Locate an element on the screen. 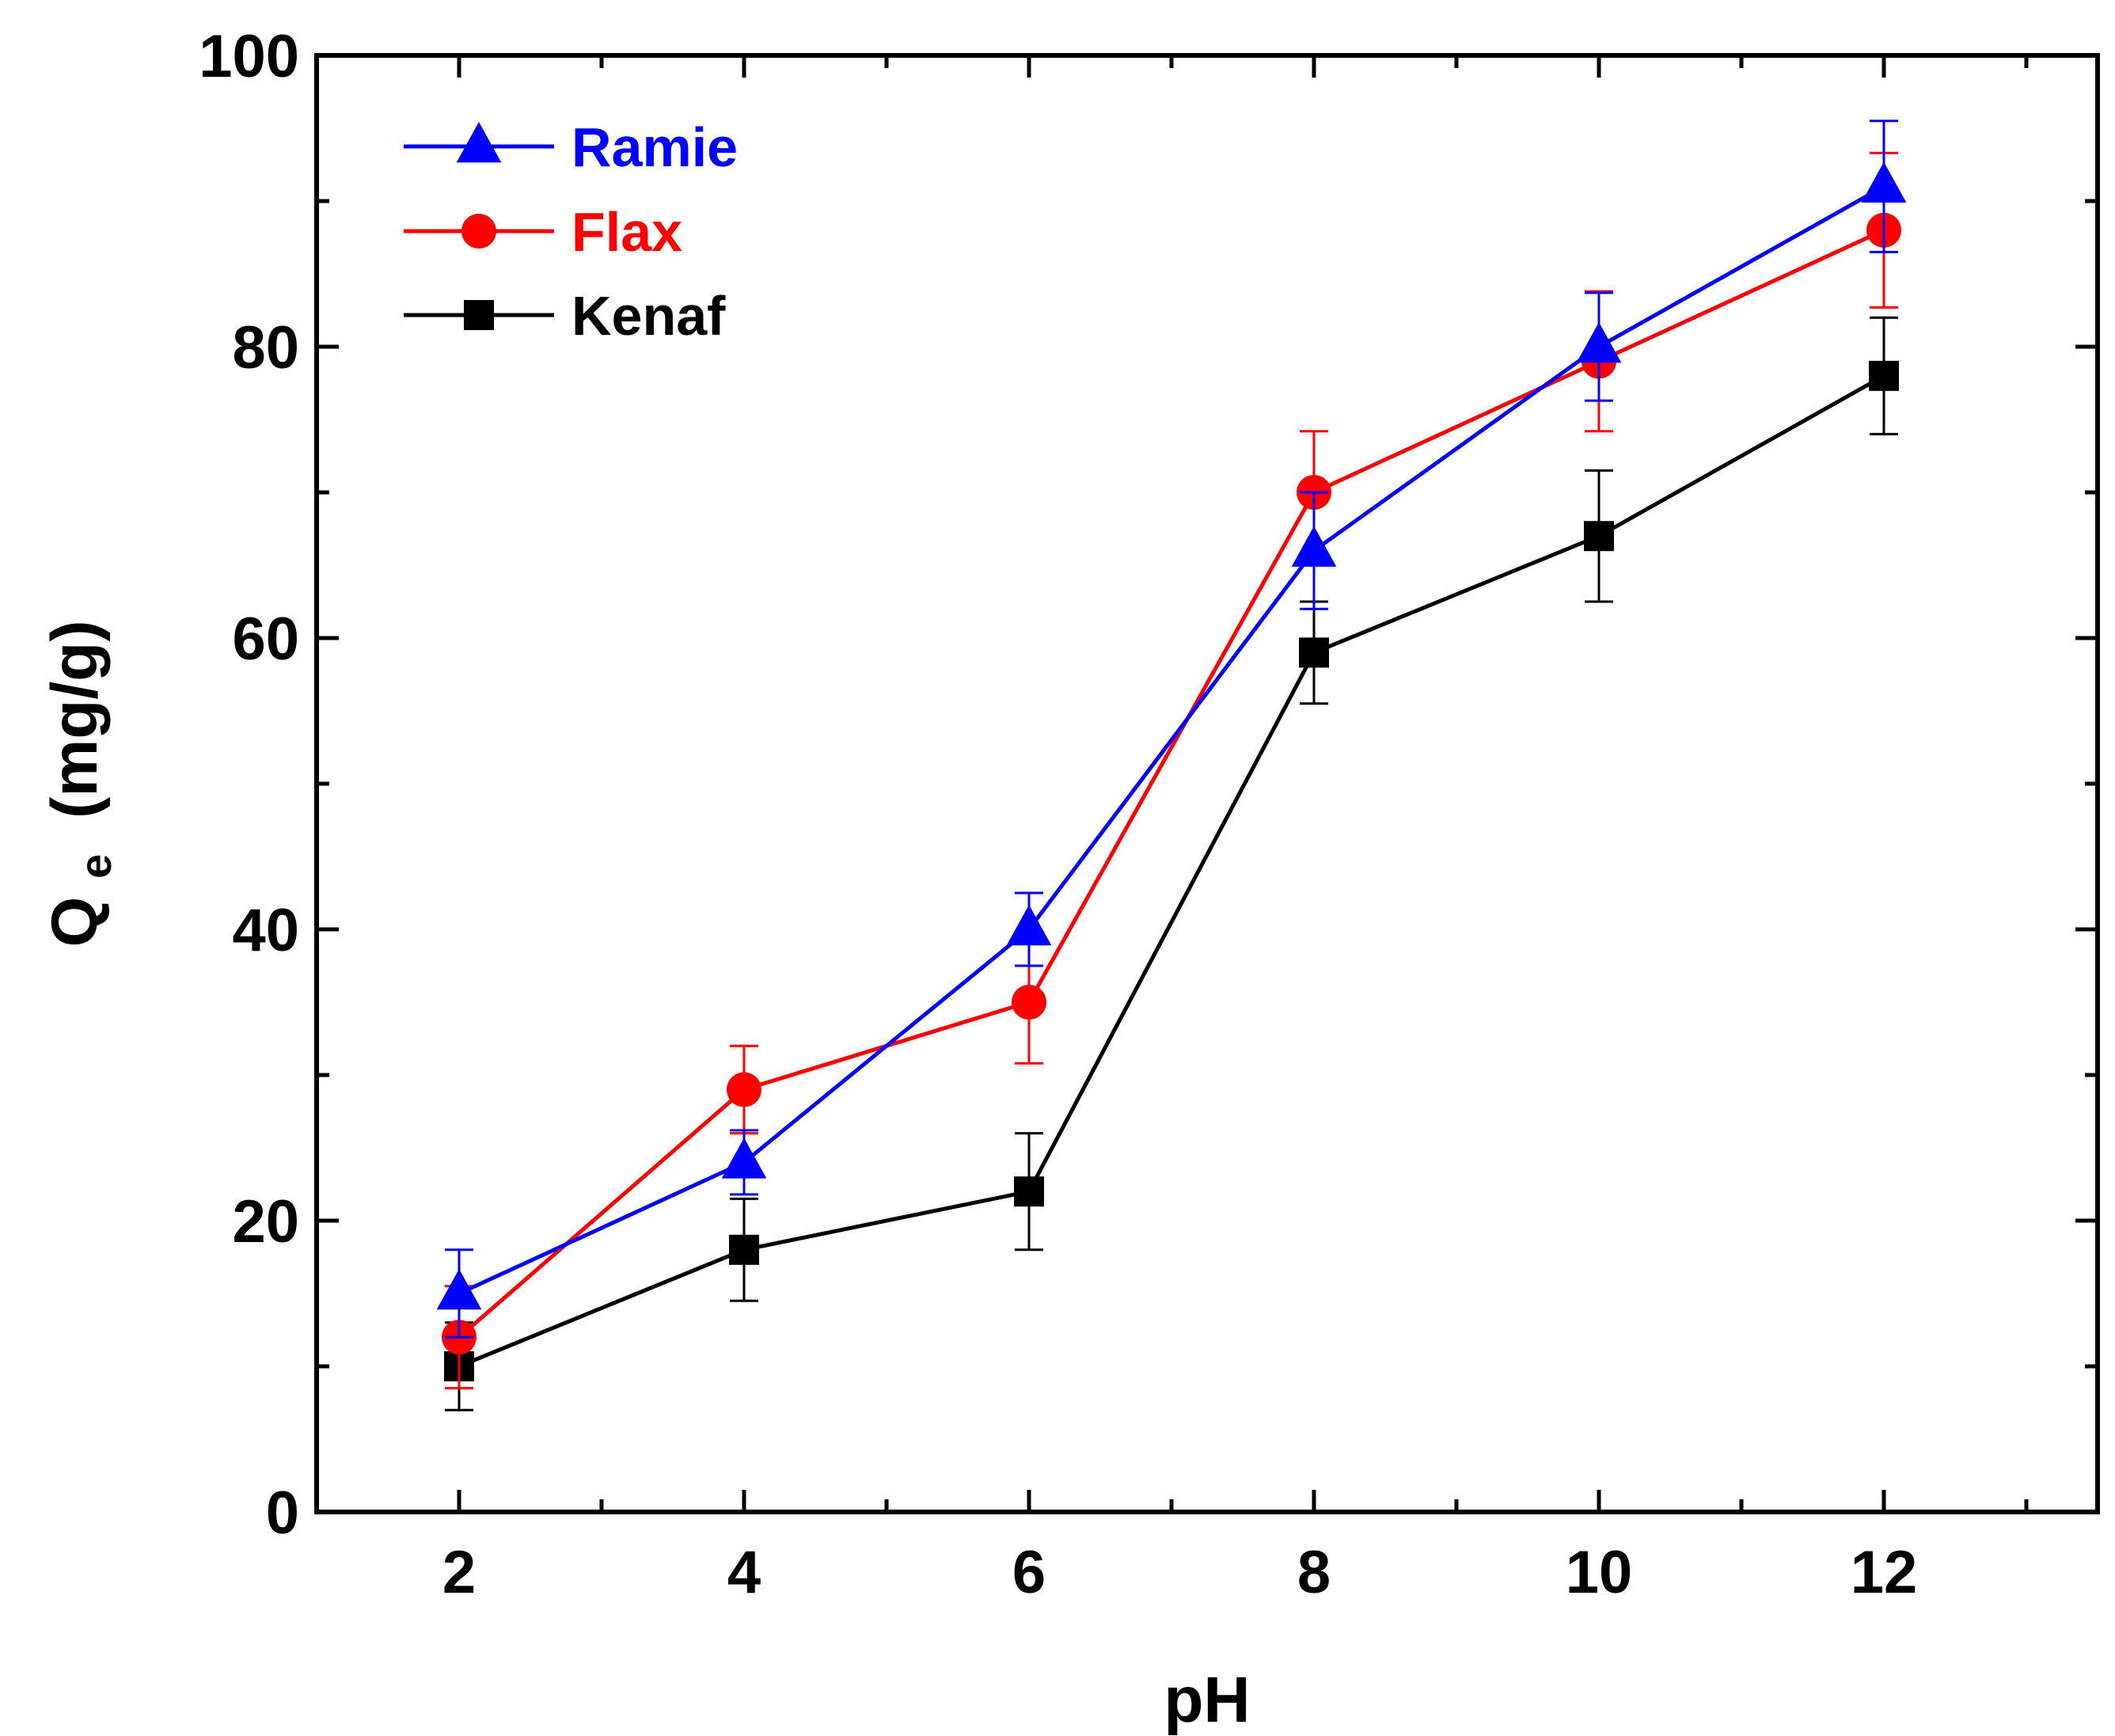  legend-label-flax: Flax is located at coordinates (626, 232).